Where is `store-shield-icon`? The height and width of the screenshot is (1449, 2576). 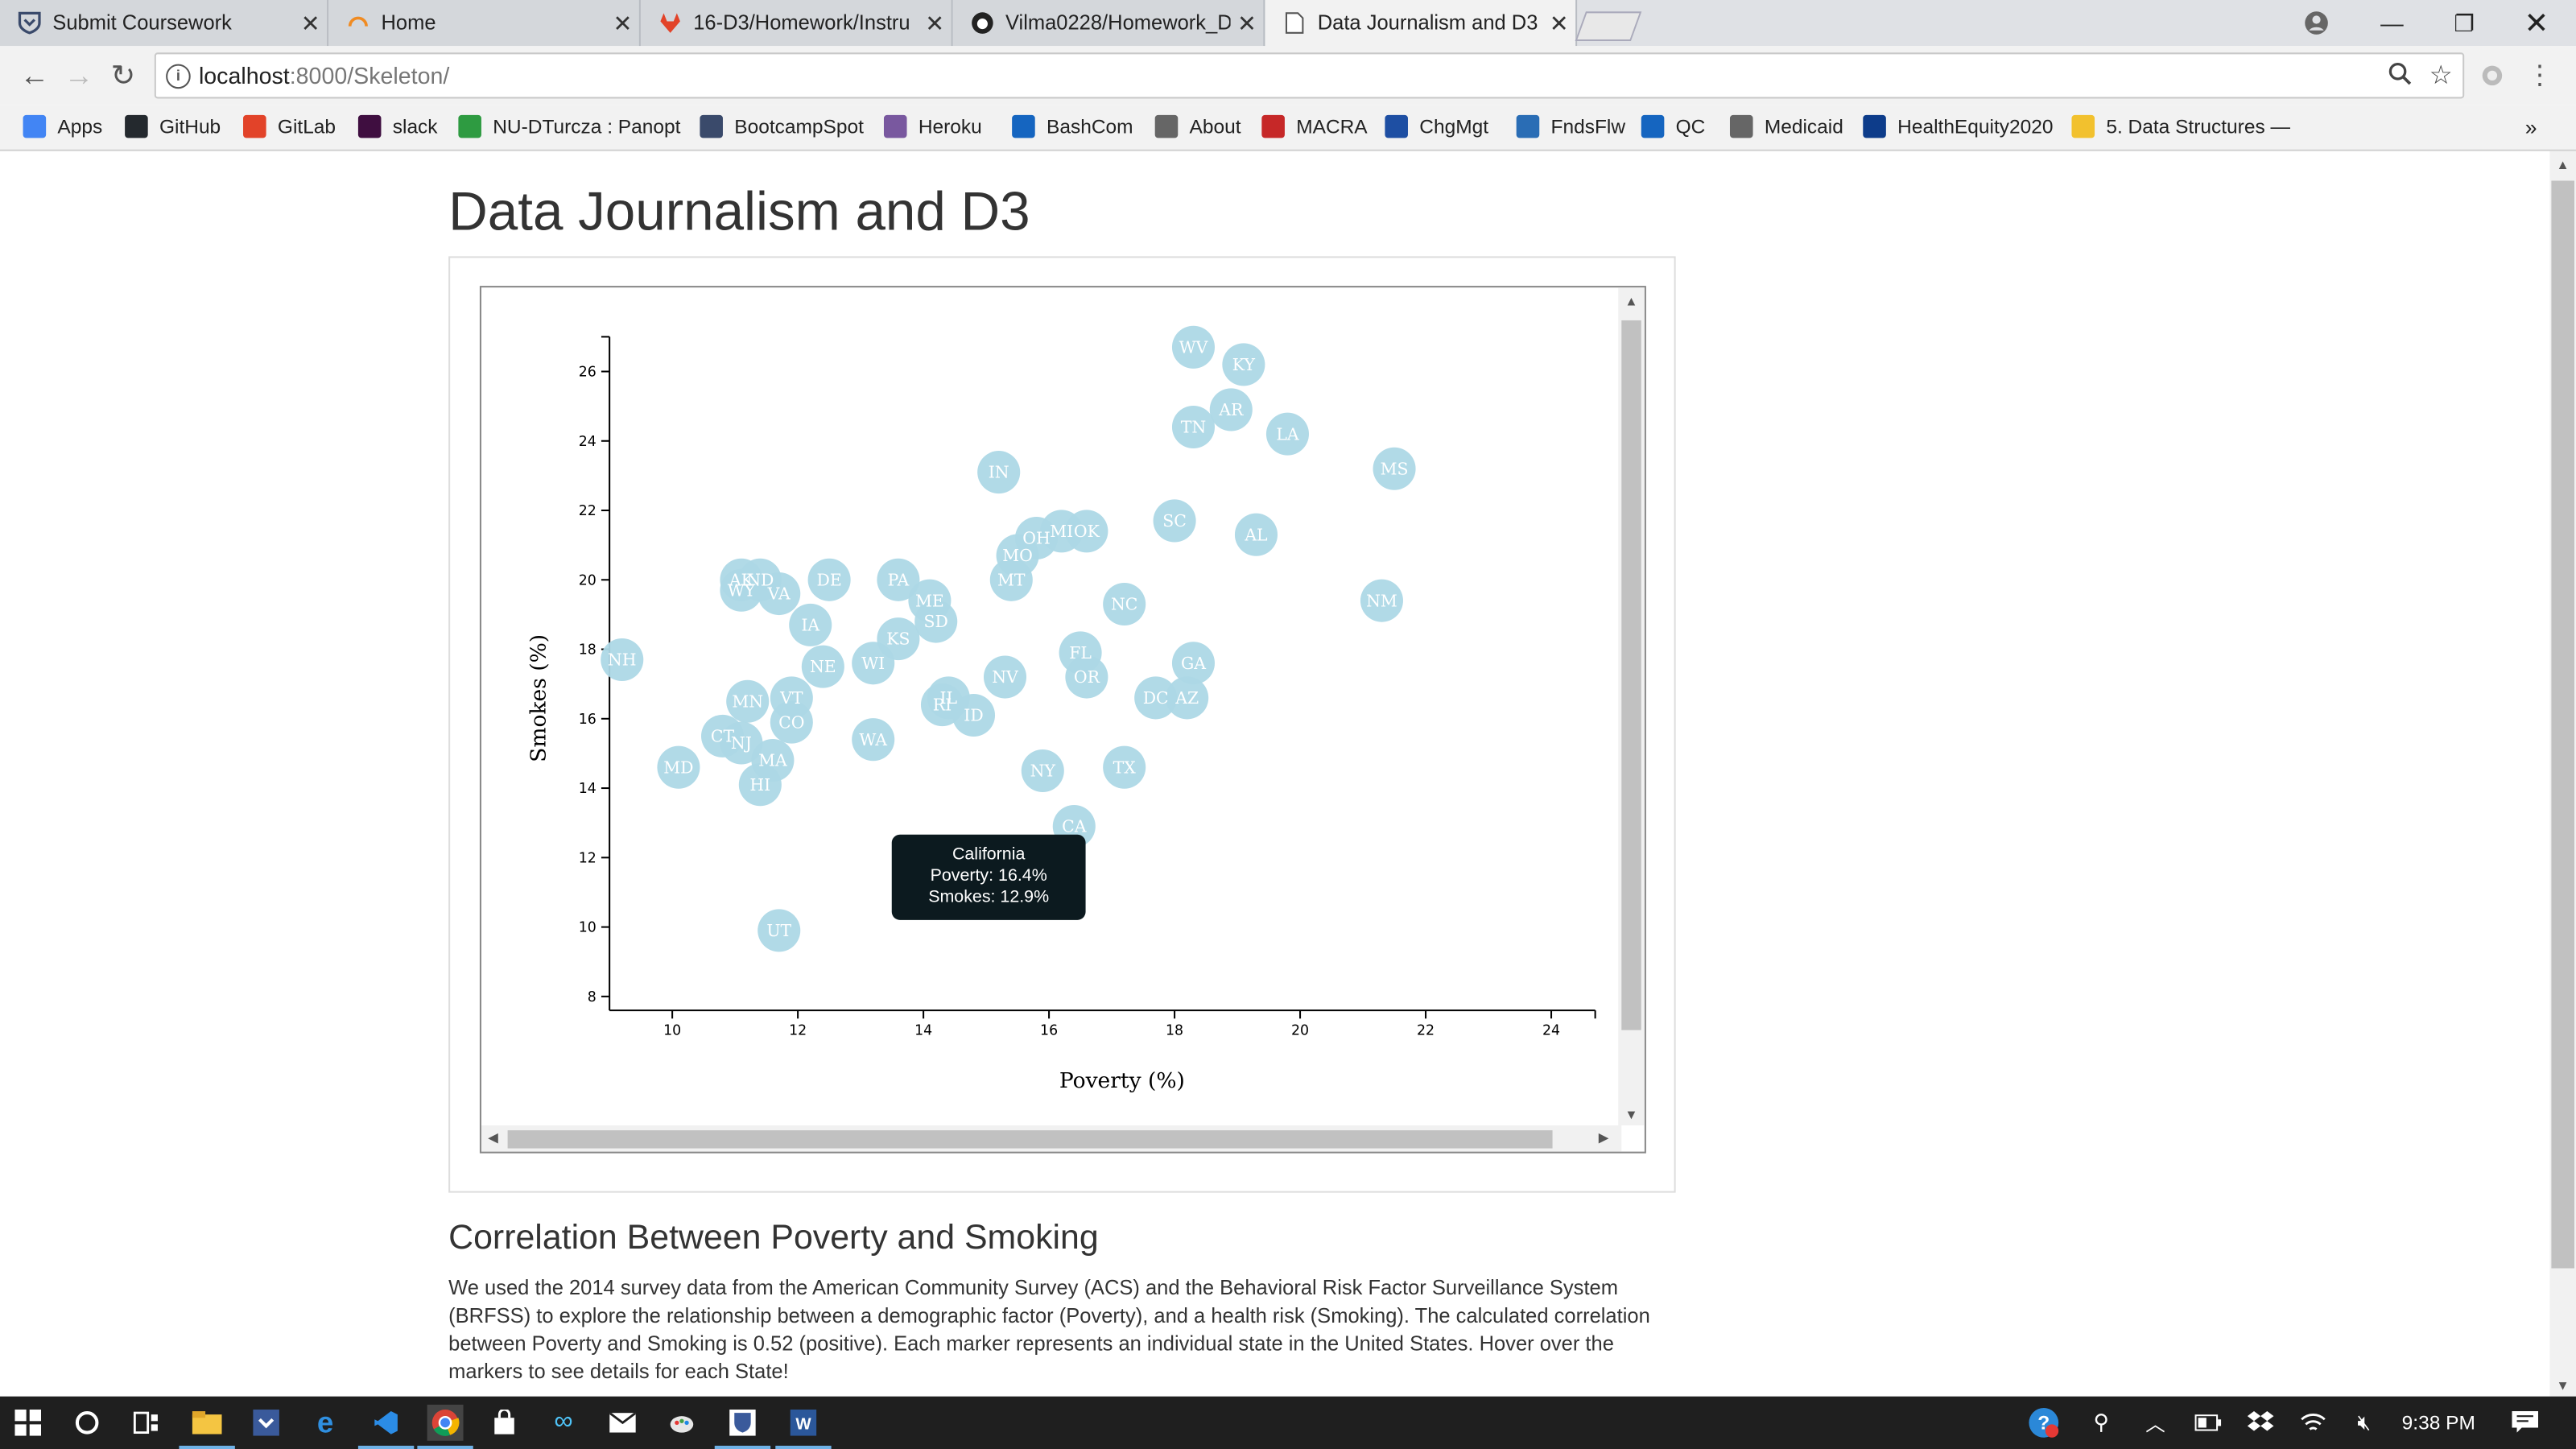
store-shield-icon is located at coordinates (266, 1423).